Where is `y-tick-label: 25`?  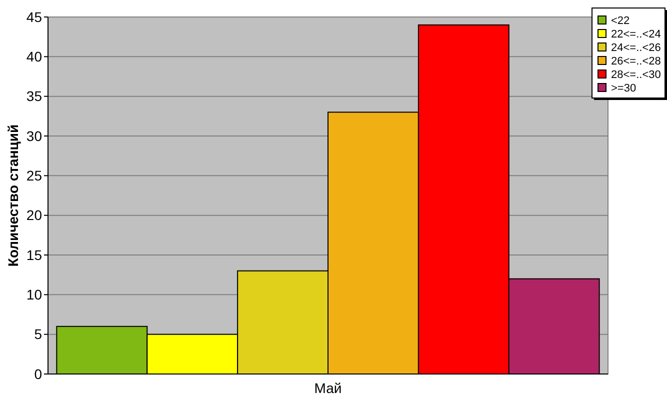
y-tick-label: 25 is located at coordinates (34, 176).